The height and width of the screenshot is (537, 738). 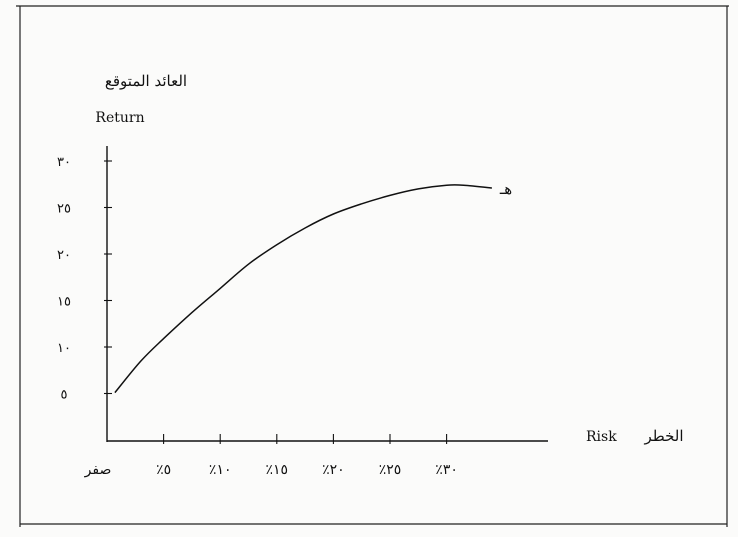 I want to click on curve-end-label: هـ, so click(x=505, y=189).